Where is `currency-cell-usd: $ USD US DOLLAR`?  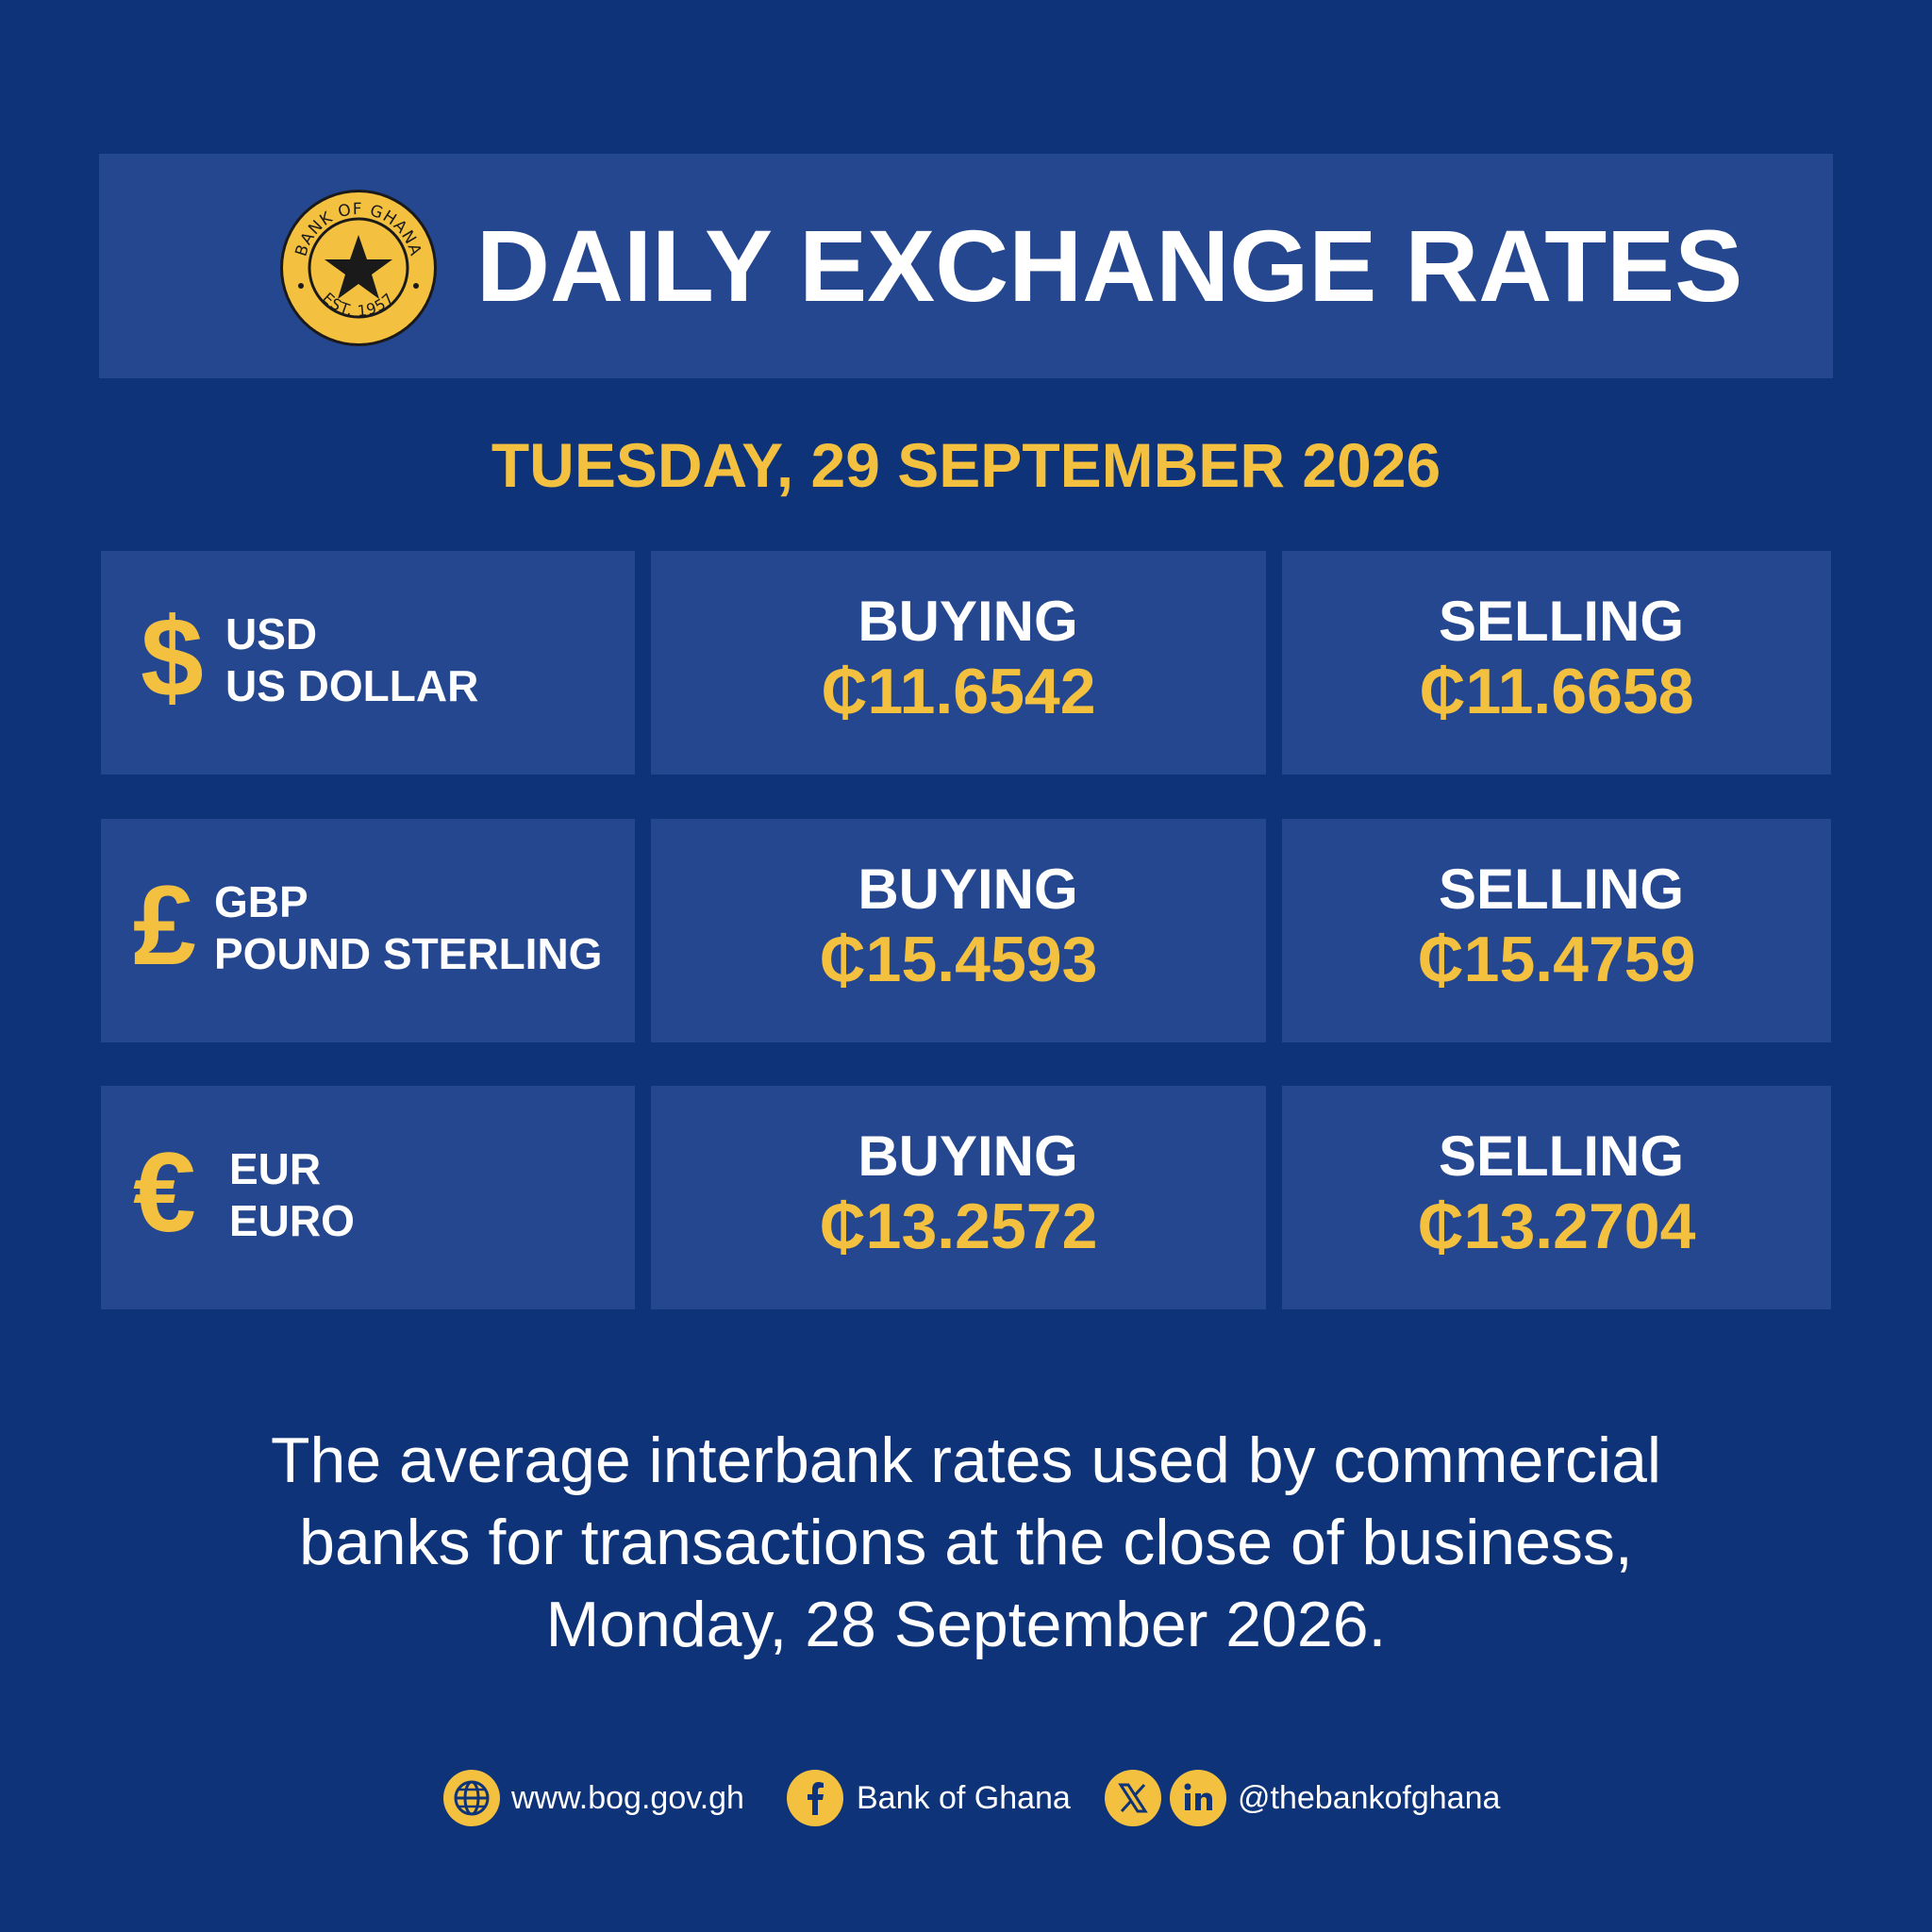 currency-cell-usd: $ USD US DOLLAR is located at coordinates (368, 663).